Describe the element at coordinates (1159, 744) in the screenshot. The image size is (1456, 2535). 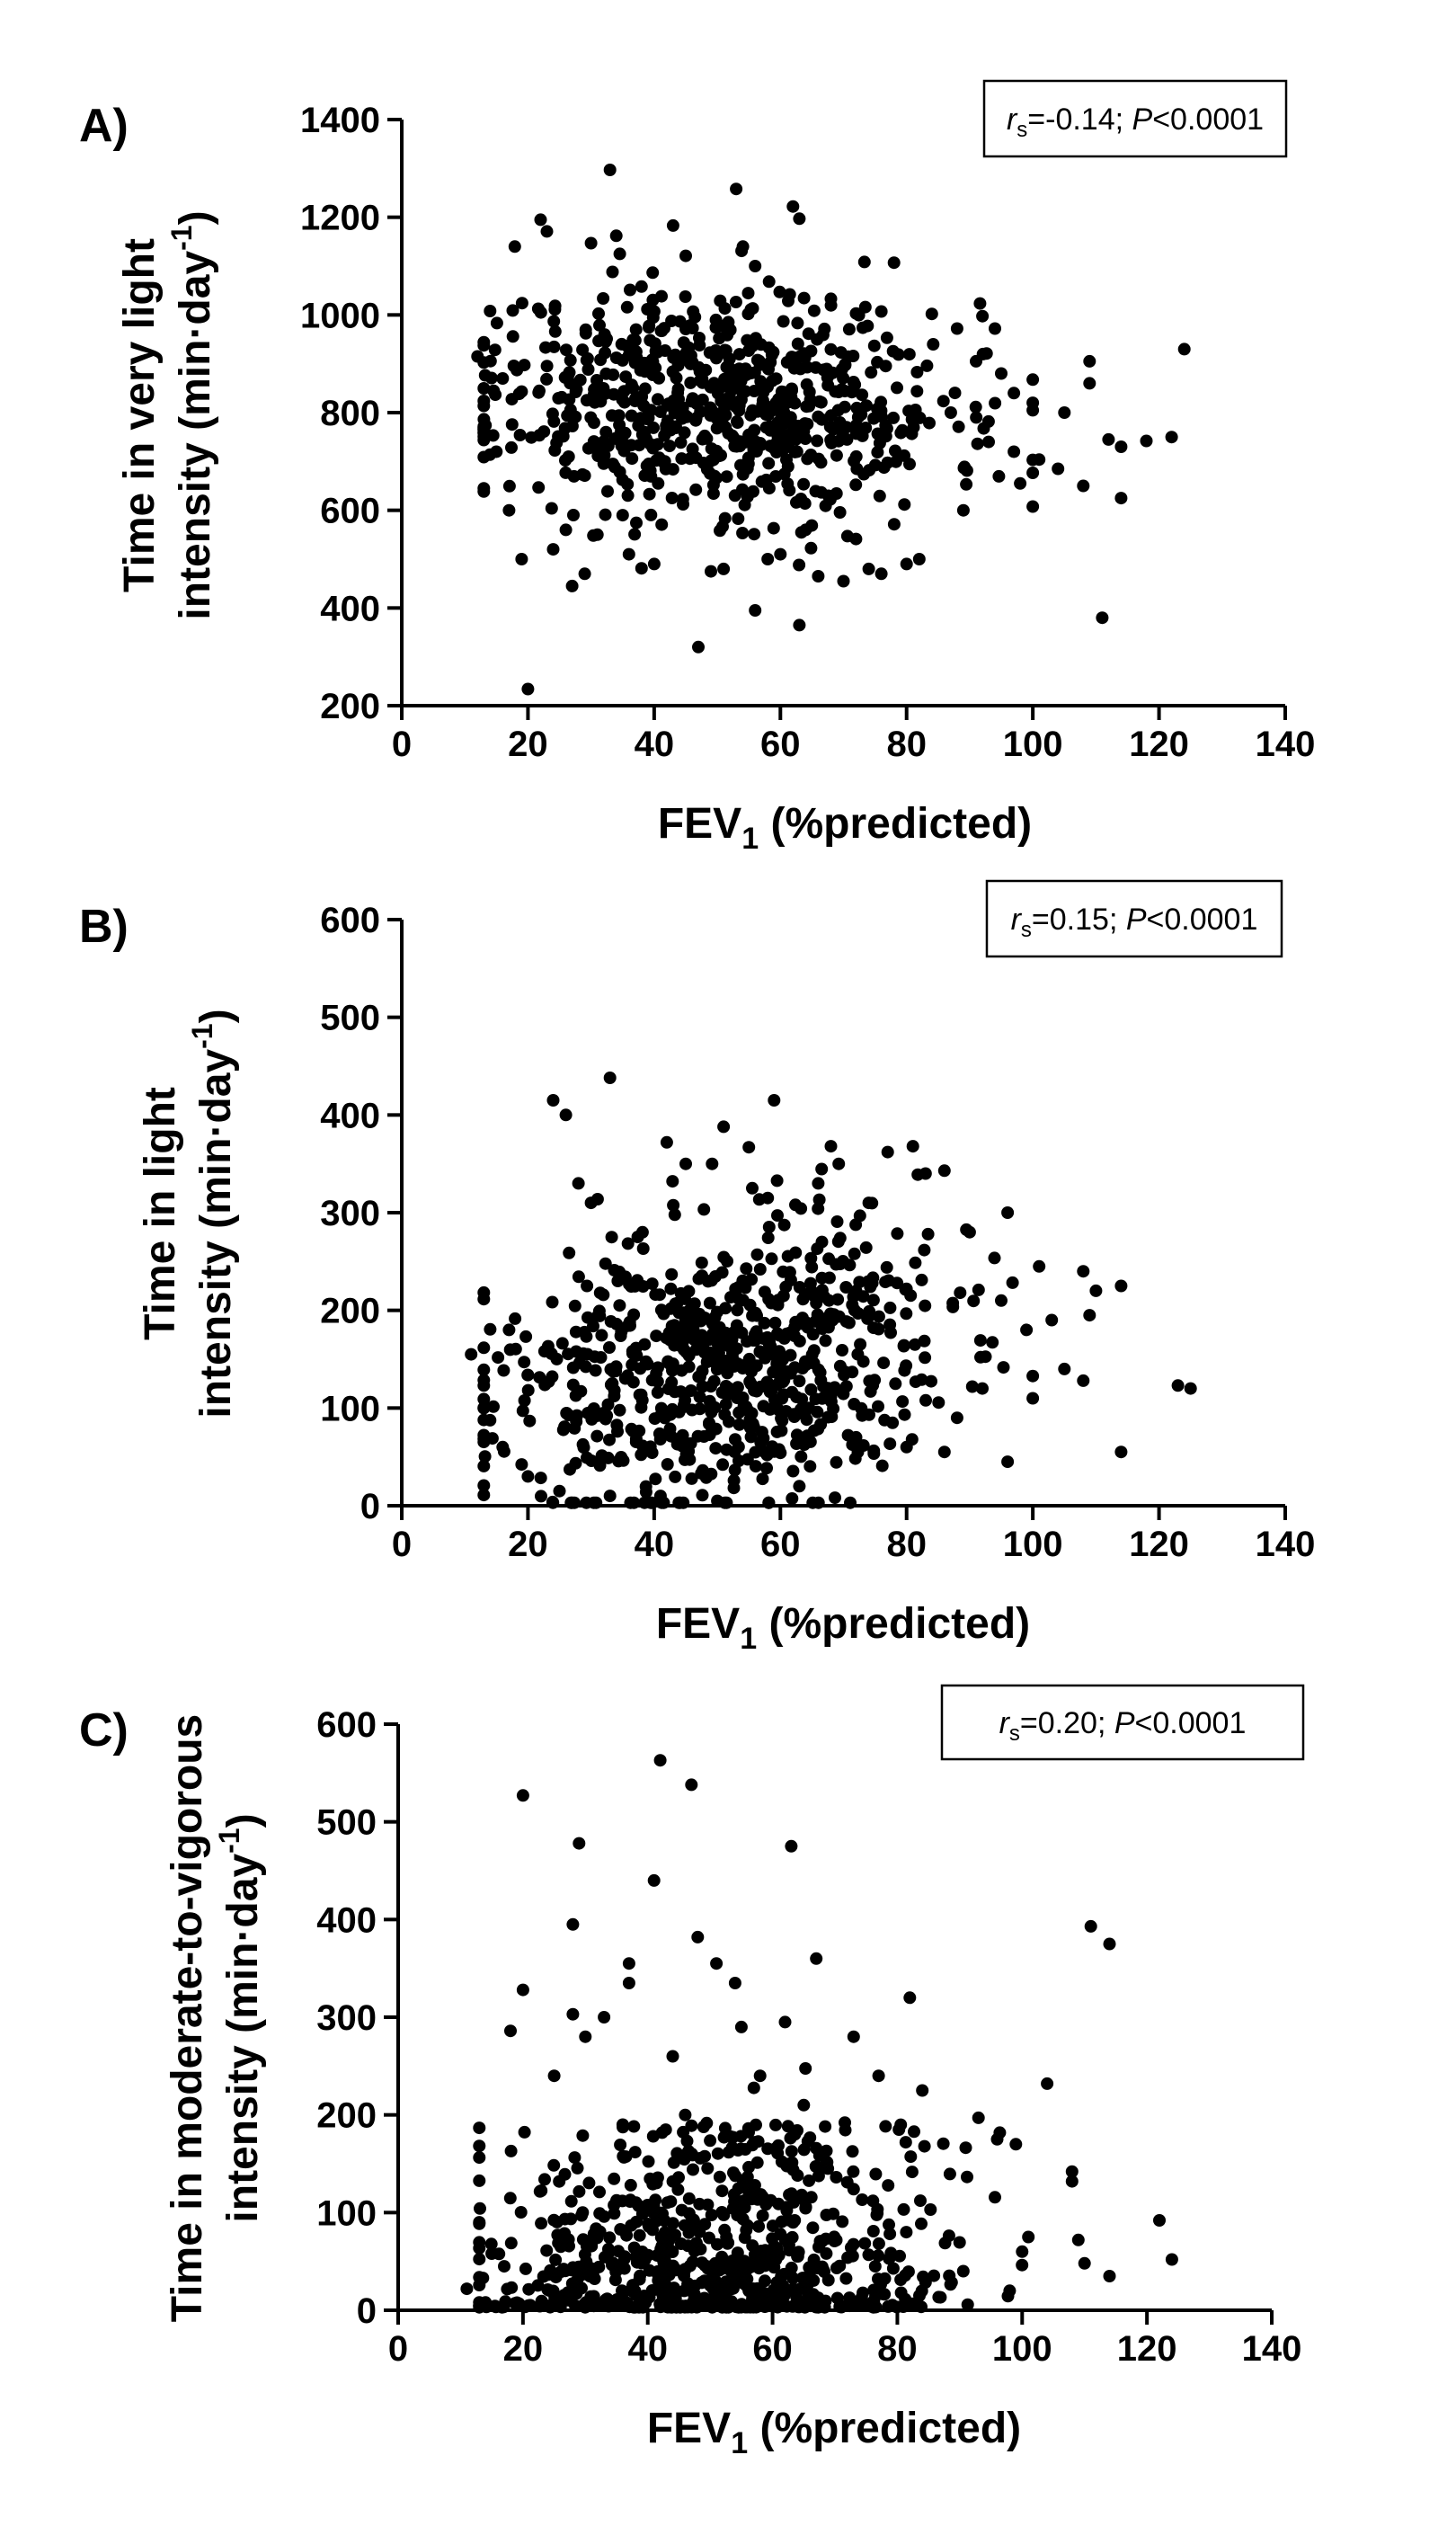
I see `x-tick-label: 120` at that location.